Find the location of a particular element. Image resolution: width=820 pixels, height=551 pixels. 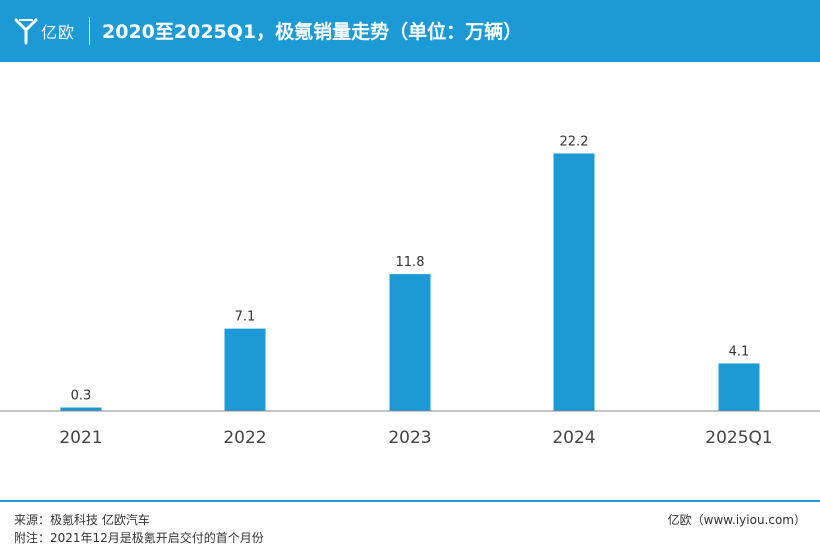

bar-2024 is located at coordinates (574, 282).